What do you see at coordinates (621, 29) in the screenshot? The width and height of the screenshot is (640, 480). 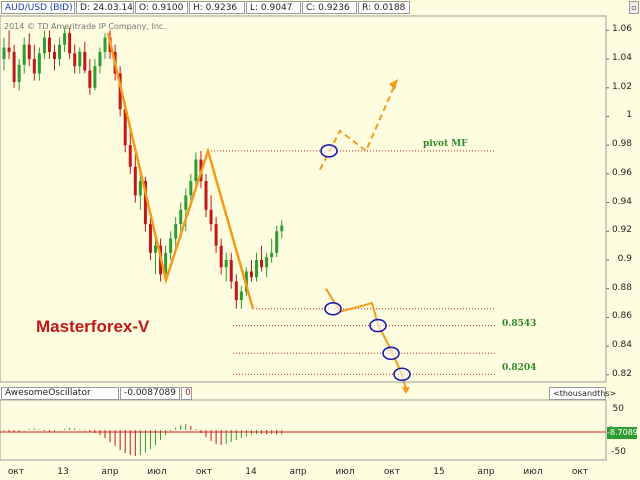 I see `price-tick-label: 1.06` at bounding box center [621, 29].